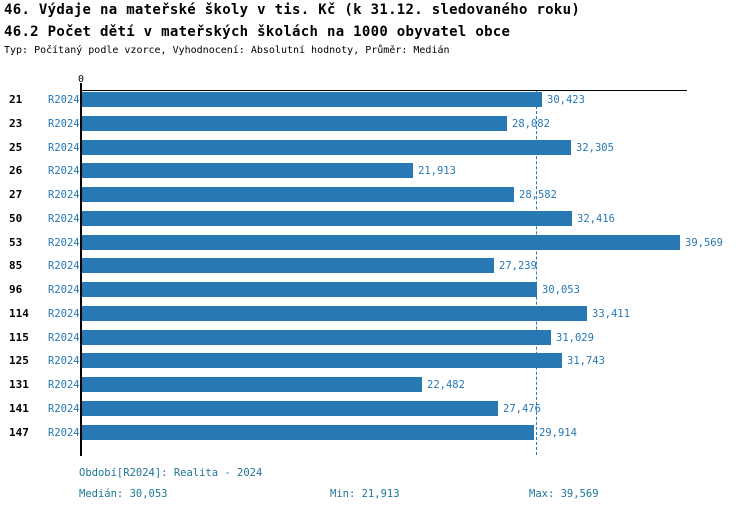 This screenshot has height=512, width=750. I want to click on row-category-label: 85, so click(16, 266).